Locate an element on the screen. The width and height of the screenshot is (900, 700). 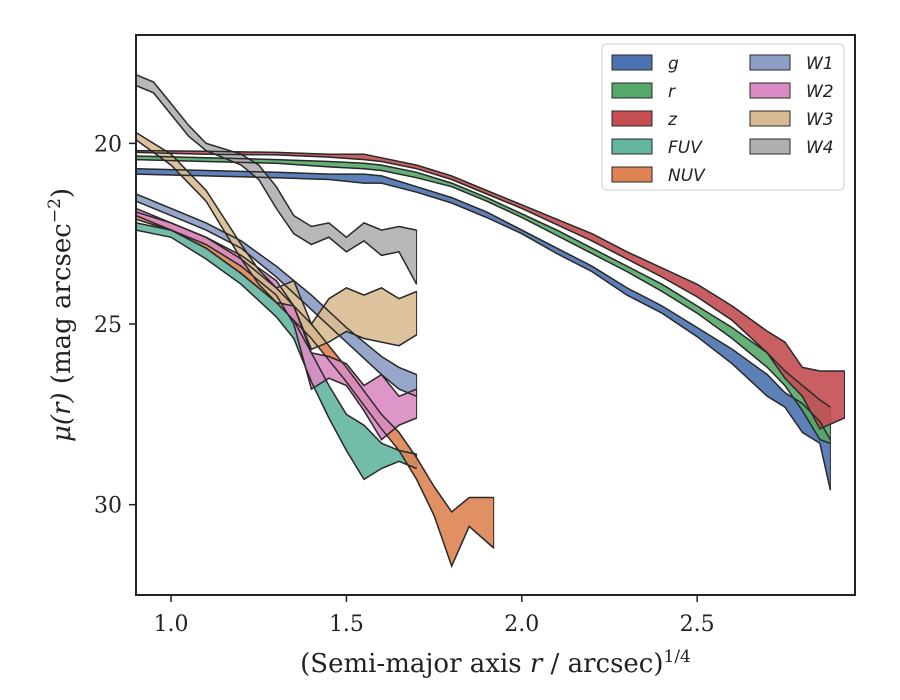
y-tick-label: 25 is located at coordinates (108, 325).